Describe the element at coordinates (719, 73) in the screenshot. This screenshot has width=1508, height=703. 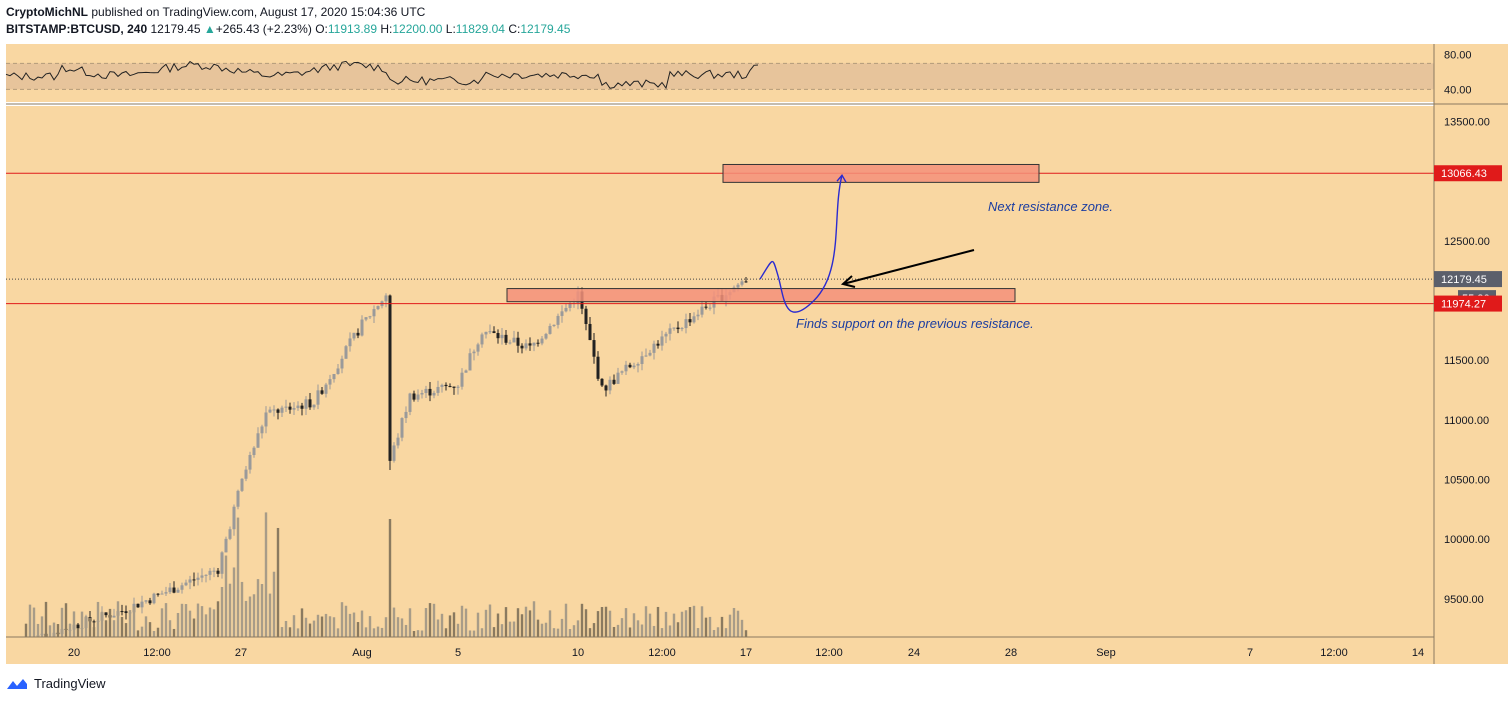
I see `rsi-pane` at that location.